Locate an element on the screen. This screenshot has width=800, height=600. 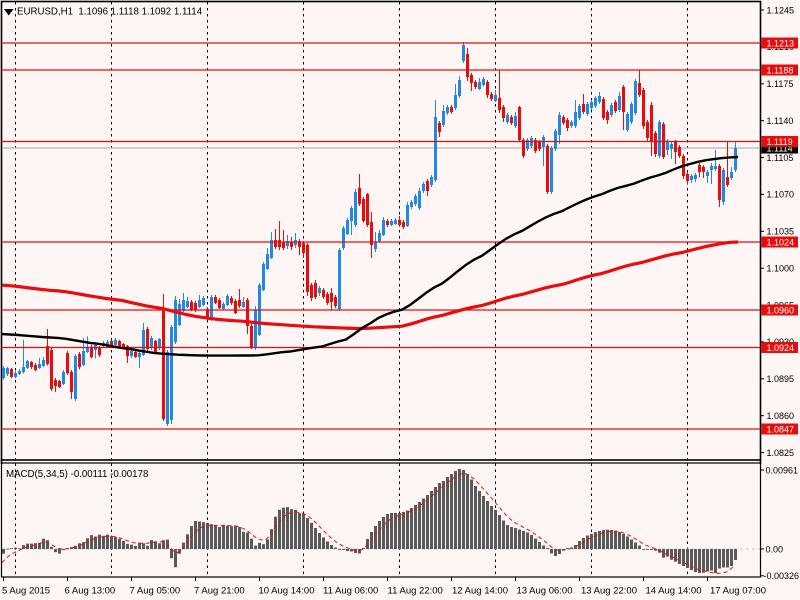
svg-text: 1.1114 is located at coordinates (780, 148).